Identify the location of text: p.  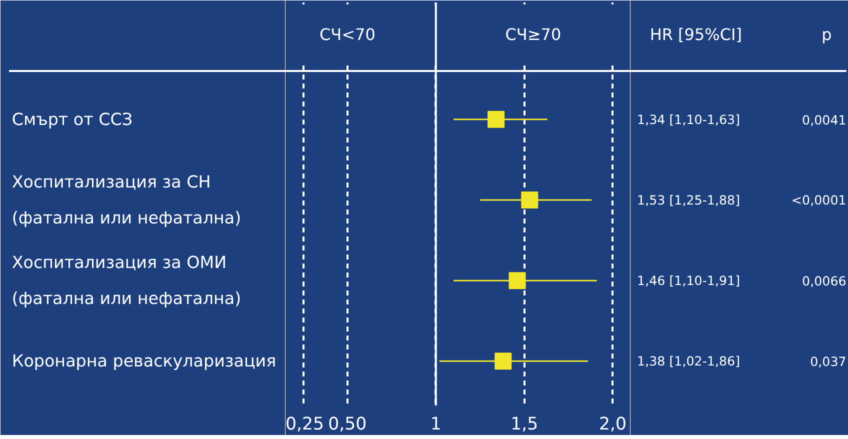
(827, 34).